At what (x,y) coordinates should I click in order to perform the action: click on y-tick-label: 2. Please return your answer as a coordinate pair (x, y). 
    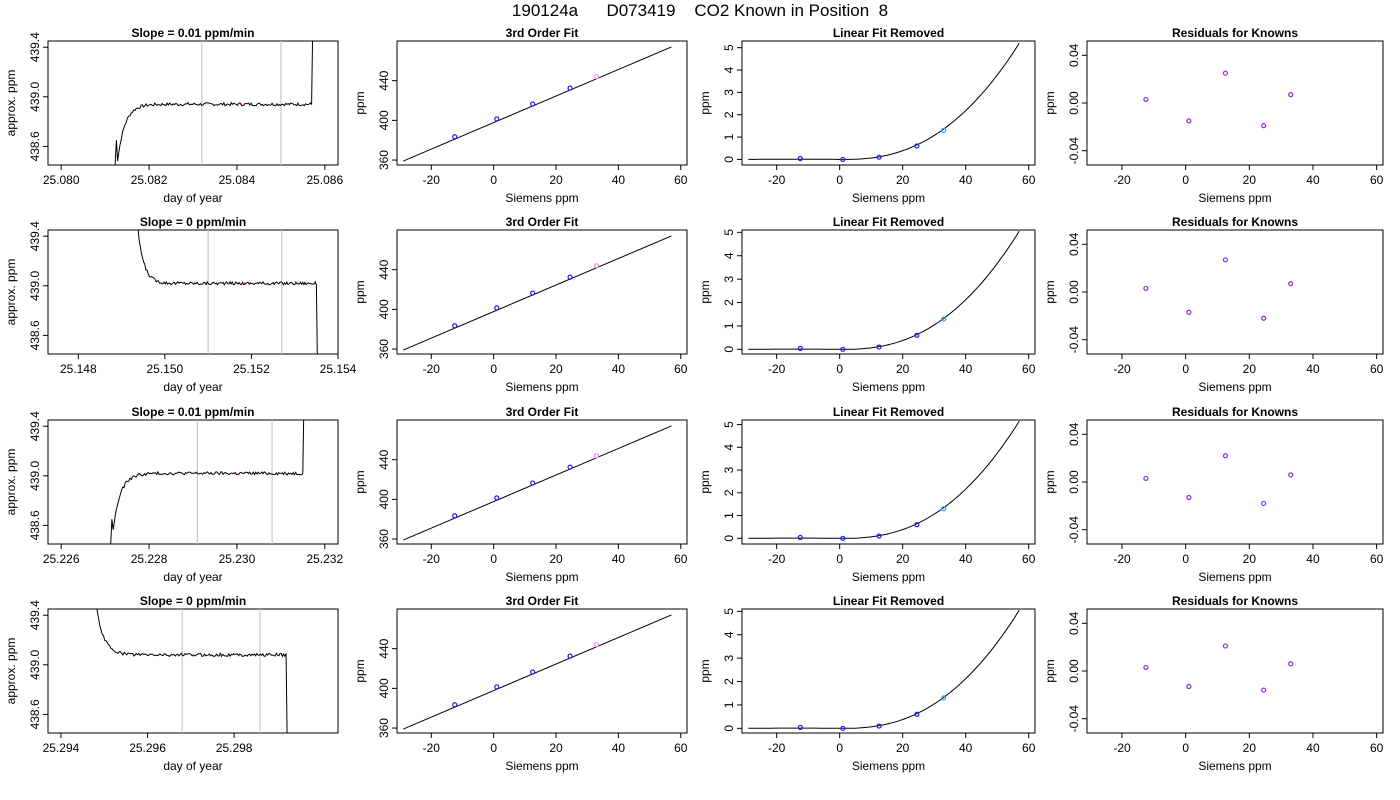
    Looking at the image, I should click on (729, 681).